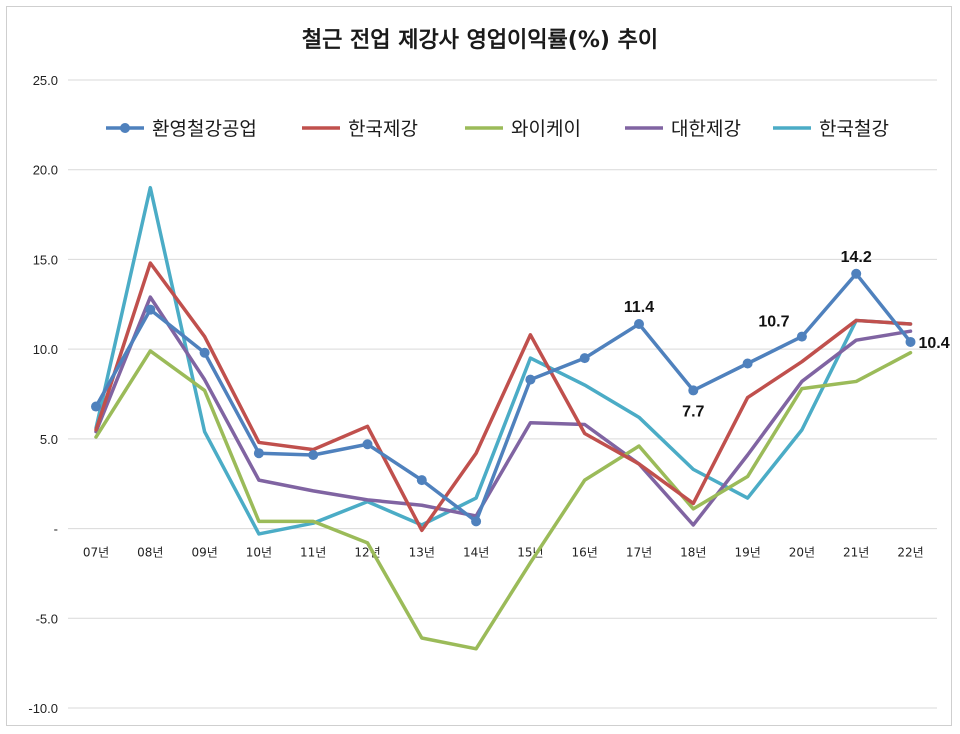 This screenshot has height=734, width=960. Describe the element at coordinates (45, 170) in the screenshot. I see `y-tick-label: 20.0` at that location.